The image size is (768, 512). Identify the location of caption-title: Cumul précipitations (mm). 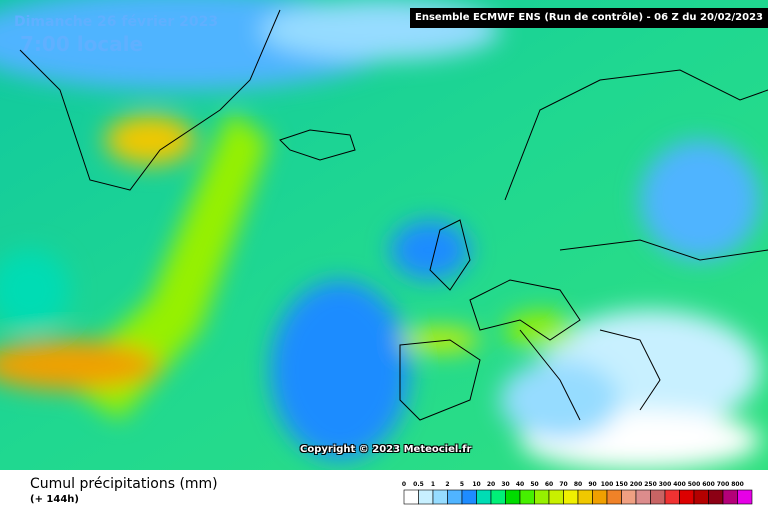
(124, 484).